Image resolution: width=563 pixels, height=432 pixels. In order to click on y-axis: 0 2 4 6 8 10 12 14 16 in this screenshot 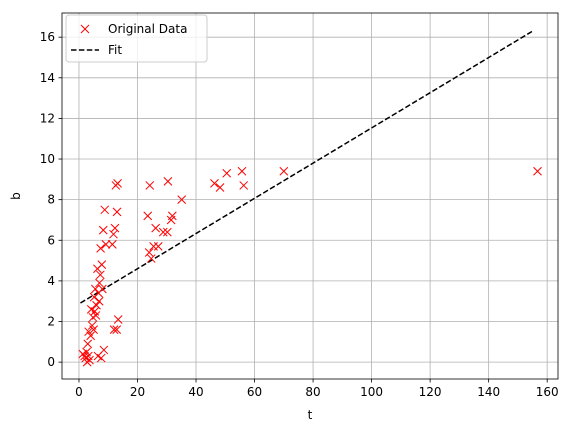, I will do `click(51, 199)`.